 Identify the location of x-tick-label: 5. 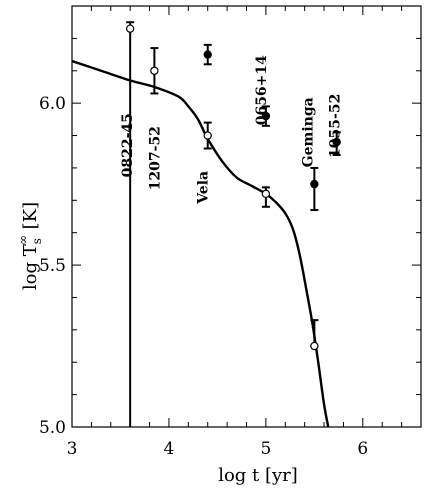
(265, 449).